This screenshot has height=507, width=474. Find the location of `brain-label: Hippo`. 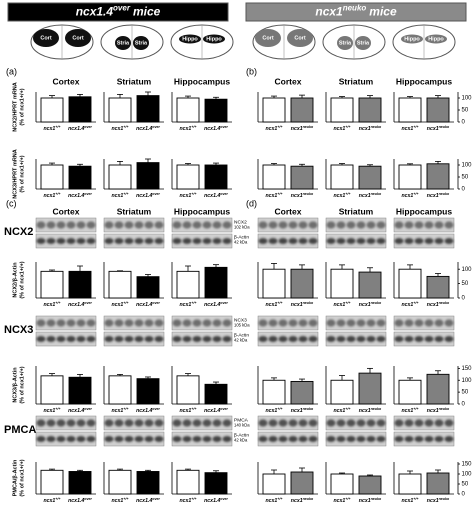

brain-label: Hippo is located at coordinates (412, 39).